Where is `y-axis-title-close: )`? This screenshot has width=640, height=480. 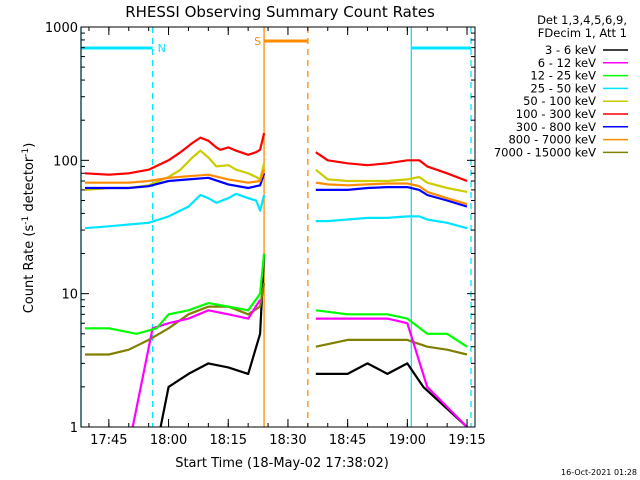 y-axis-title-close: ) is located at coordinates (29, 145).